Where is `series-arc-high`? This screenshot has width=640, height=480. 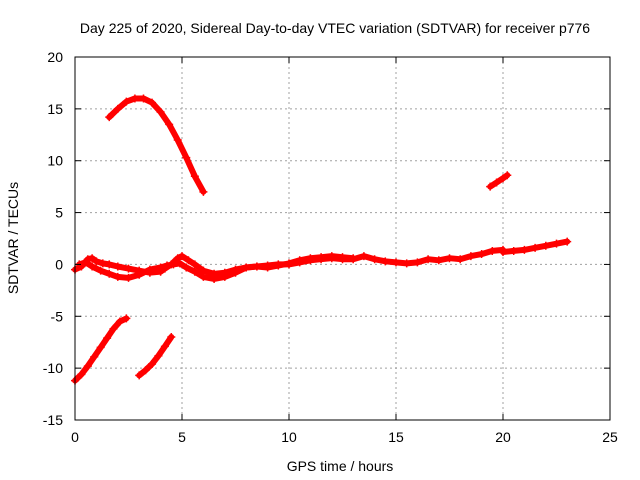
series-arc-high is located at coordinates (156, 145).